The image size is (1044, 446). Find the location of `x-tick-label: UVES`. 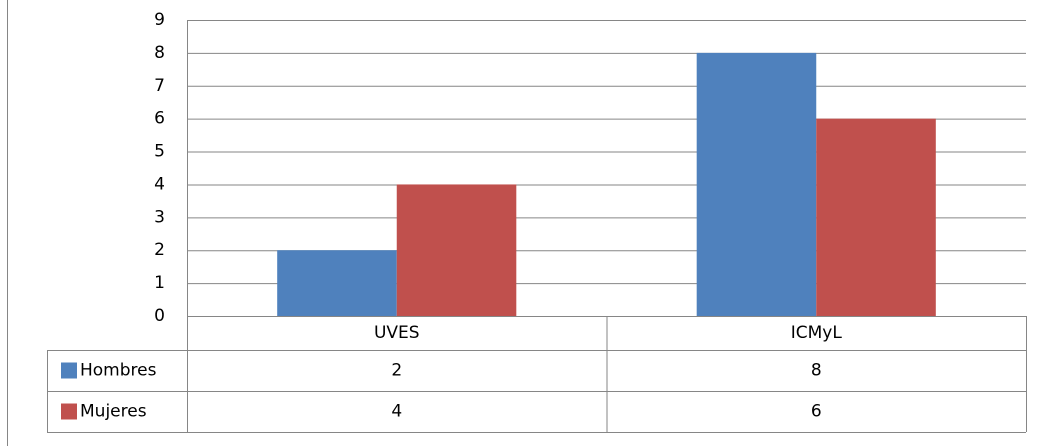

x-tick-label: UVES is located at coordinates (397, 333).